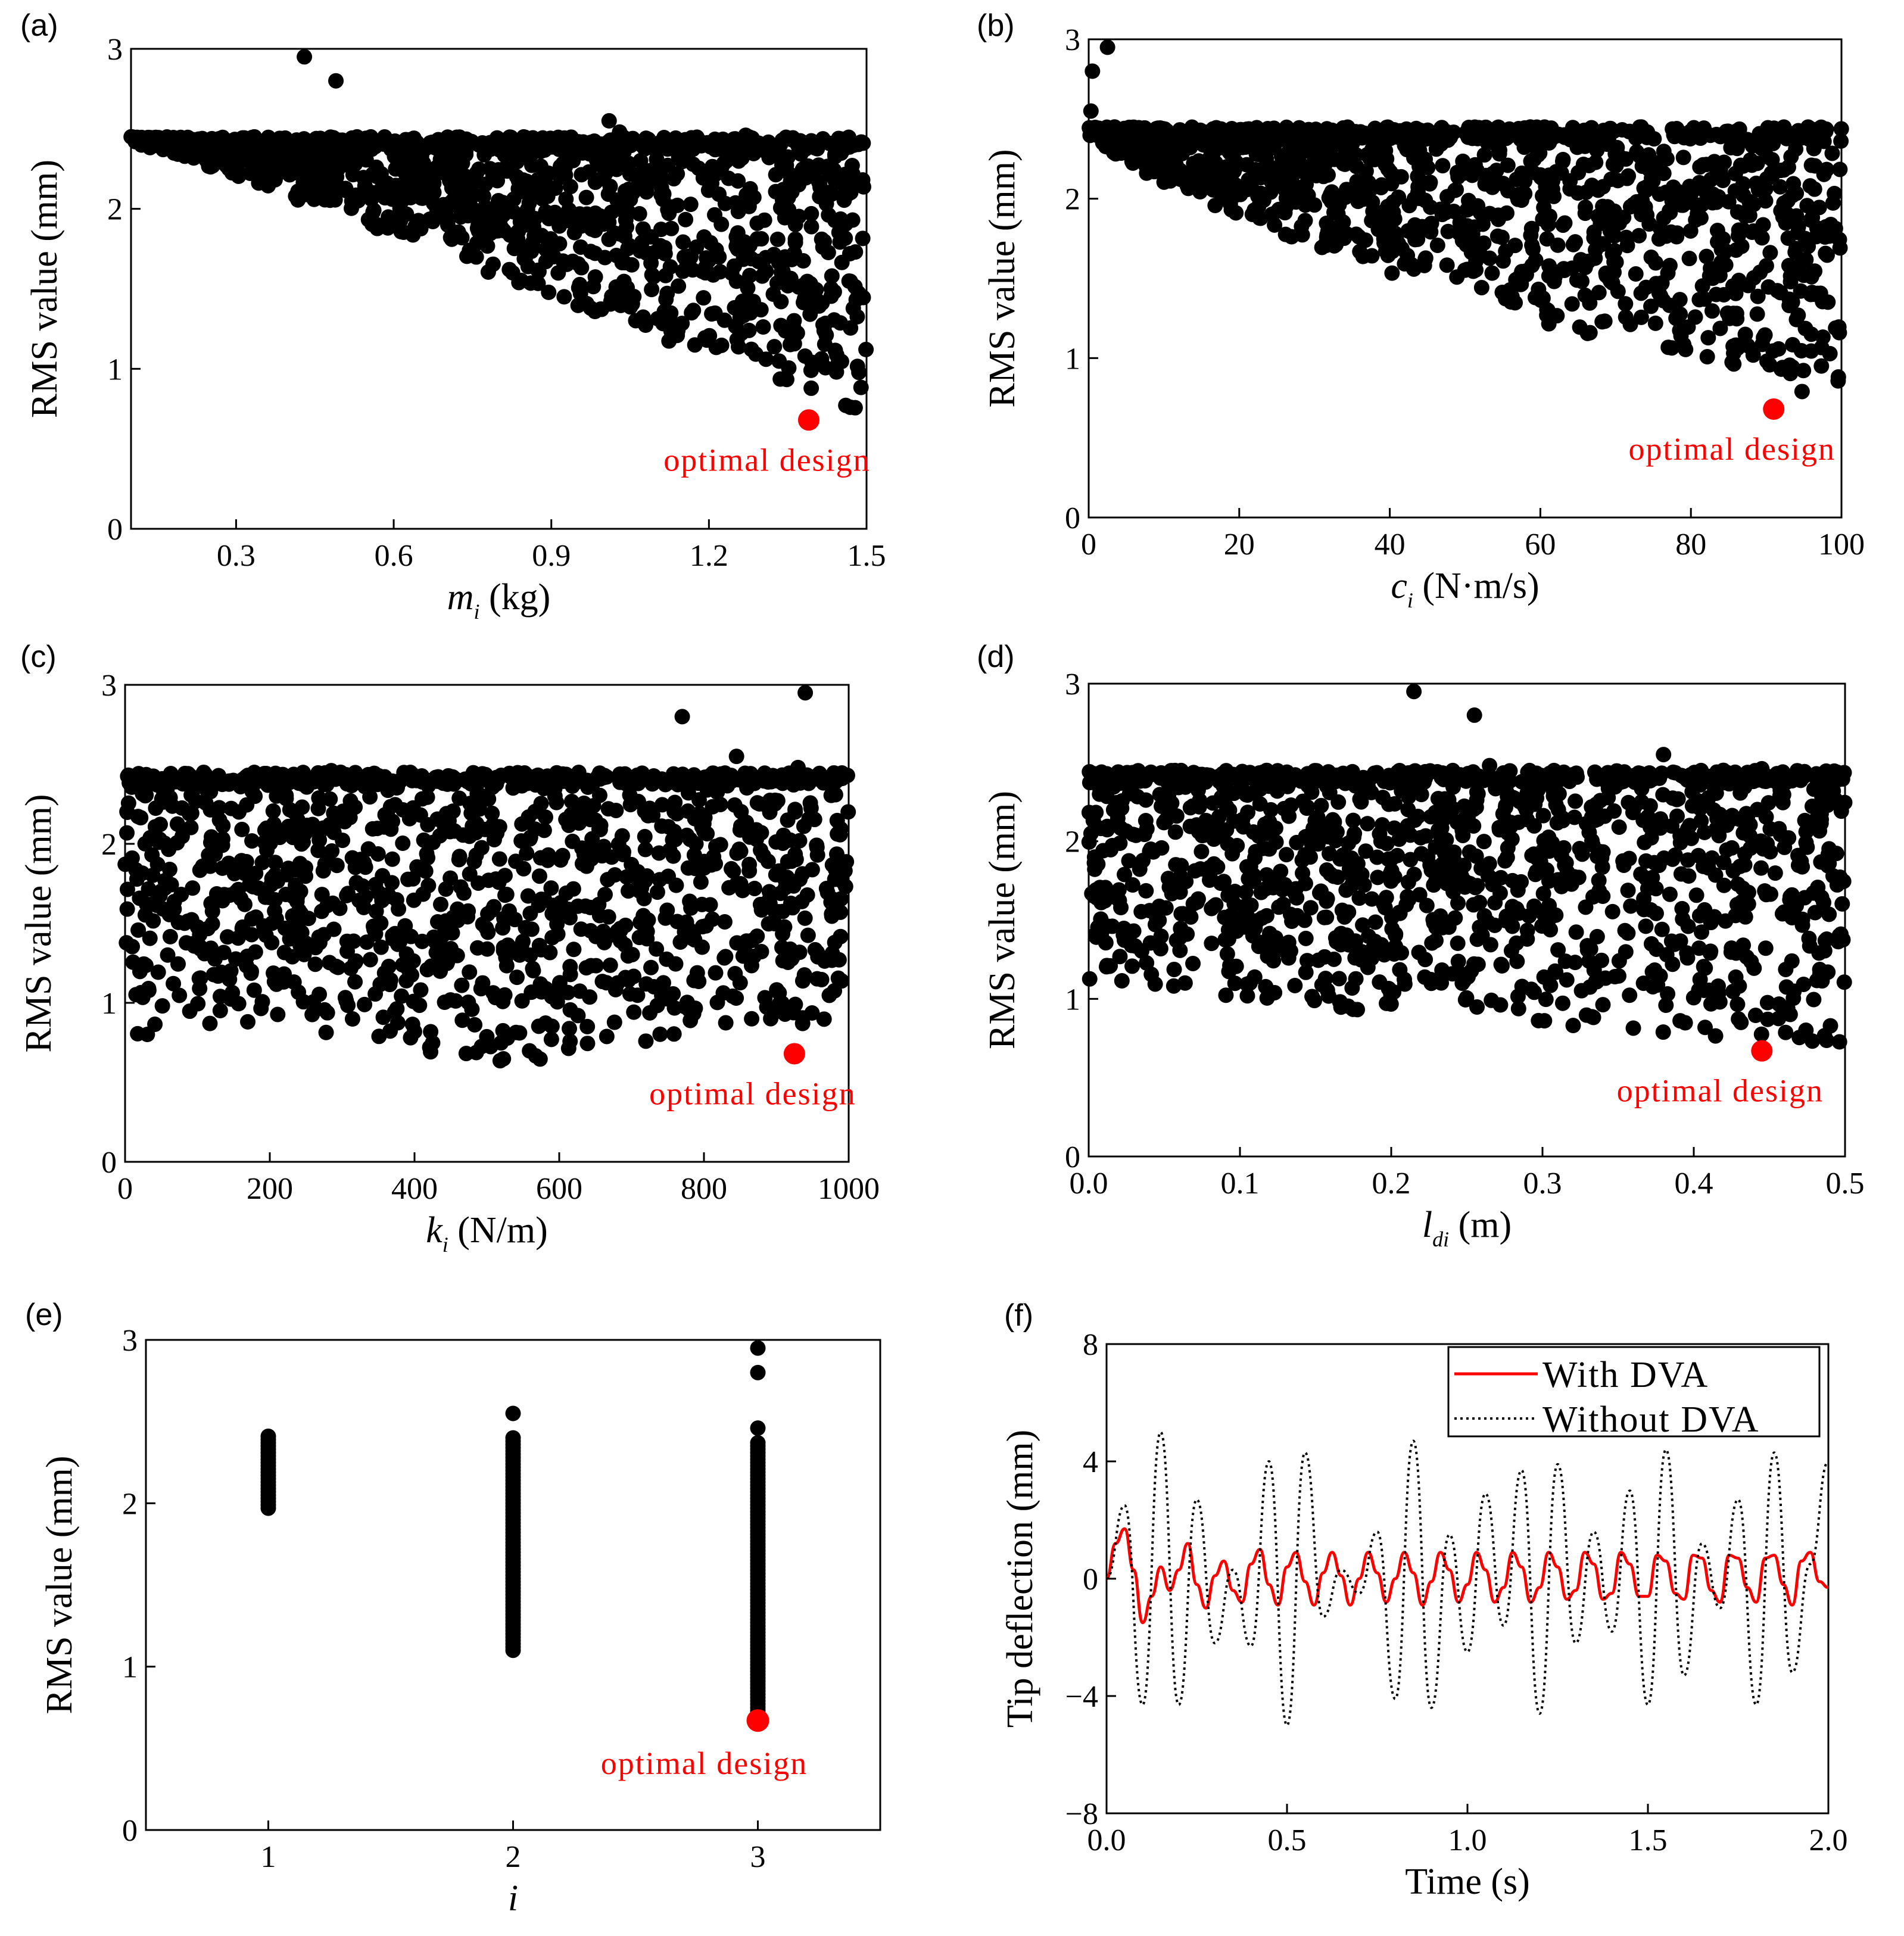 The width and height of the screenshot is (1904, 1936). Describe the element at coordinates (1467, 867) in the screenshot. I see `scatter-points` at that location.